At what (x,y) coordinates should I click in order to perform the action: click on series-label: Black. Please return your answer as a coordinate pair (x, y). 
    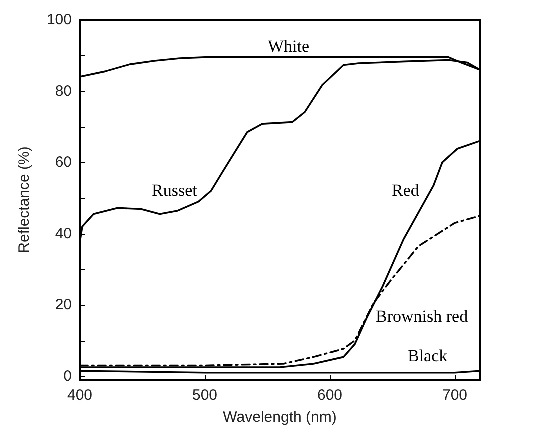
    Looking at the image, I should click on (428, 356).